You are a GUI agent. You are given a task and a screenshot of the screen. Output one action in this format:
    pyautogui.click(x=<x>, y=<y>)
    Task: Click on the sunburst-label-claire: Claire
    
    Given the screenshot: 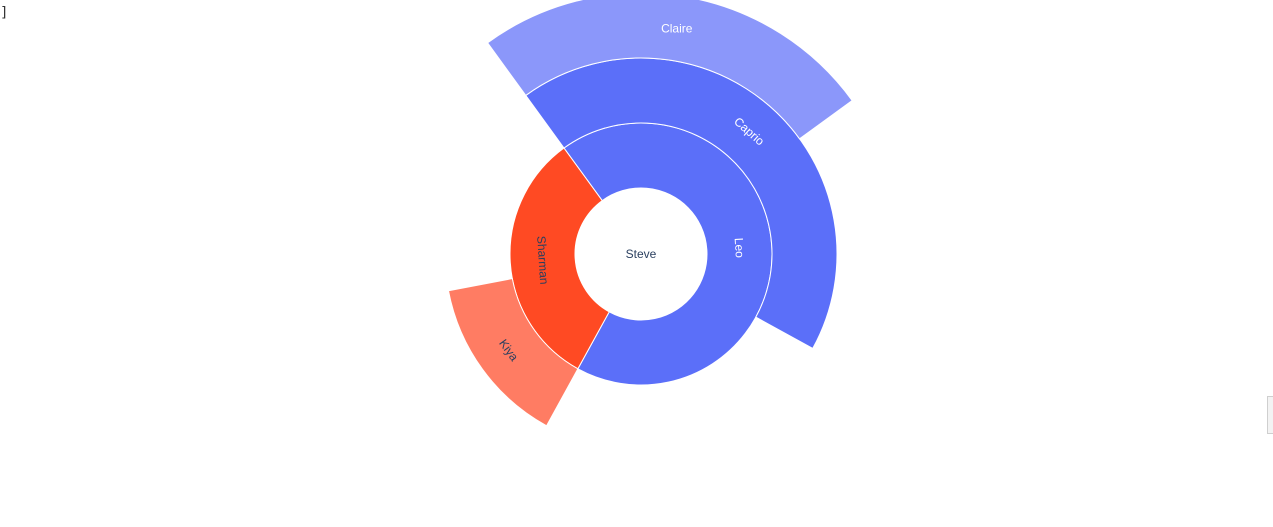 What is the action you would take?
    pyautogui.click(x=677, y=28)
    